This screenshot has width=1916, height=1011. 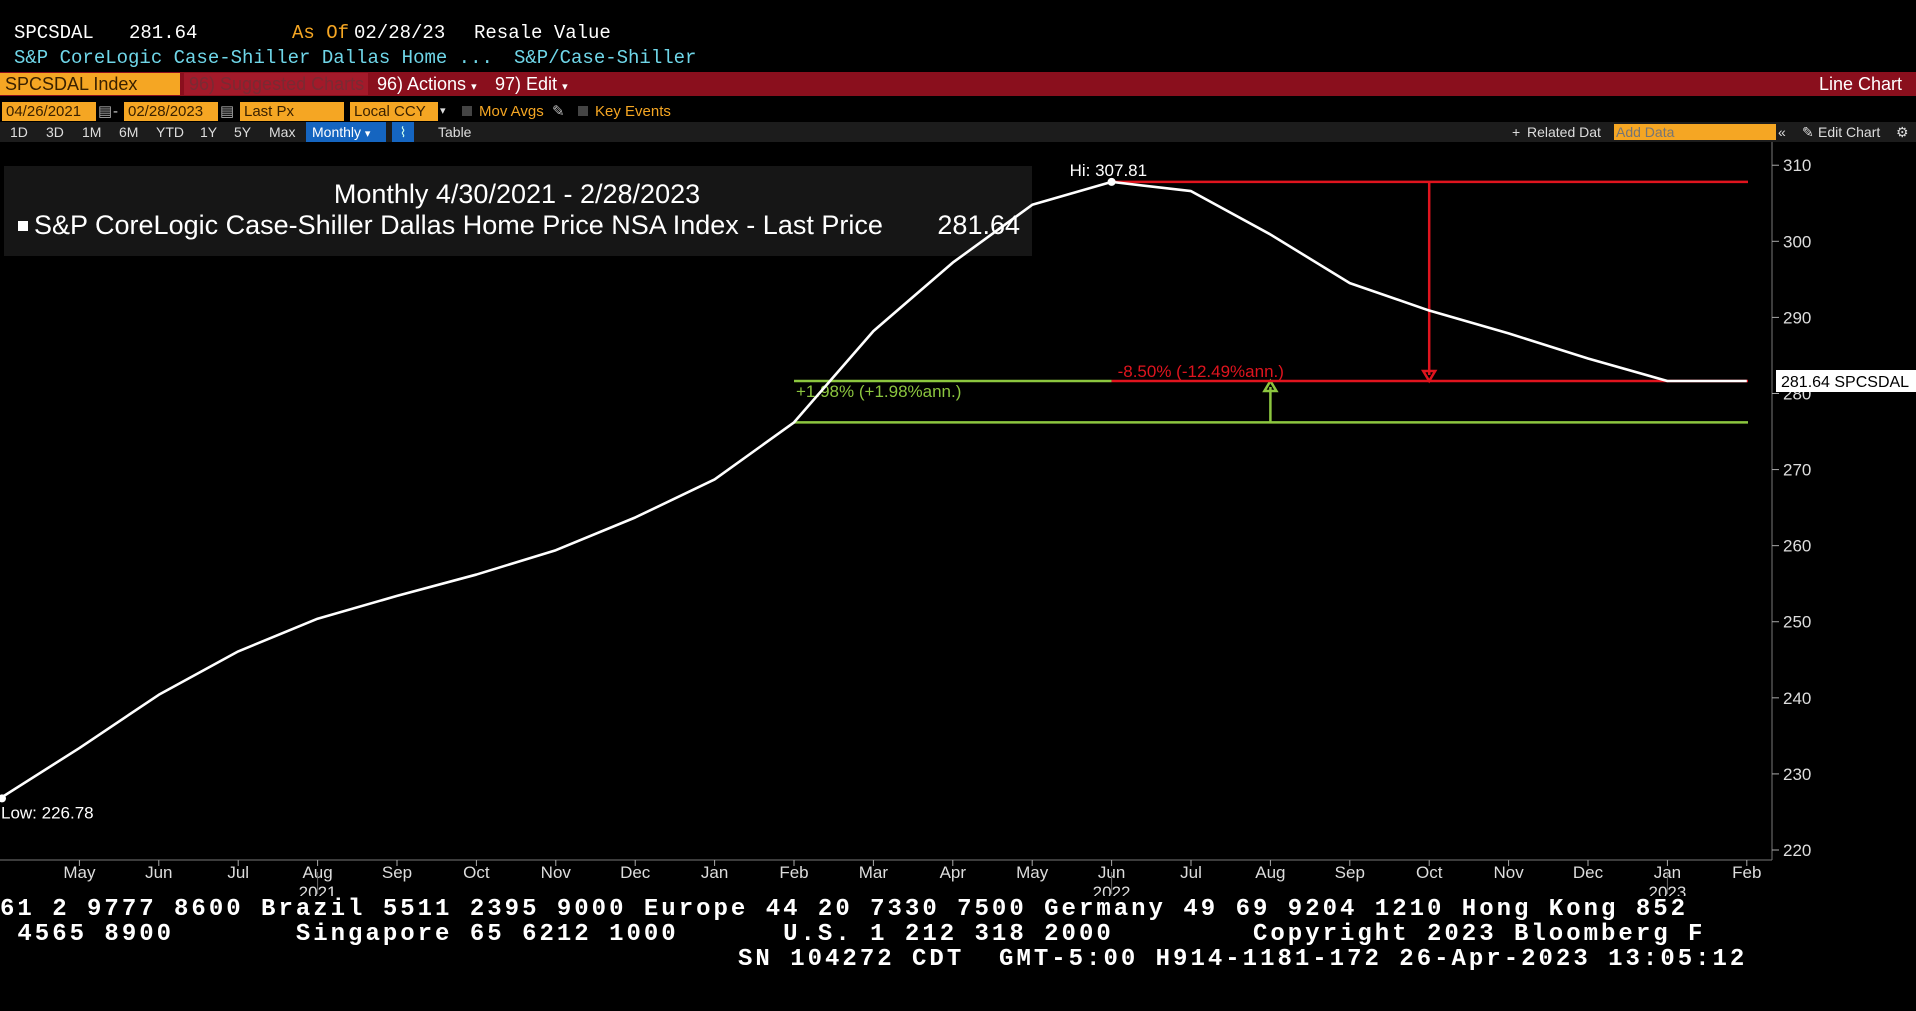 What do you see at coordinates (1782, 132) in the screenshot?
I see `collapse-icon: «` at bounding box center [1782, 132].